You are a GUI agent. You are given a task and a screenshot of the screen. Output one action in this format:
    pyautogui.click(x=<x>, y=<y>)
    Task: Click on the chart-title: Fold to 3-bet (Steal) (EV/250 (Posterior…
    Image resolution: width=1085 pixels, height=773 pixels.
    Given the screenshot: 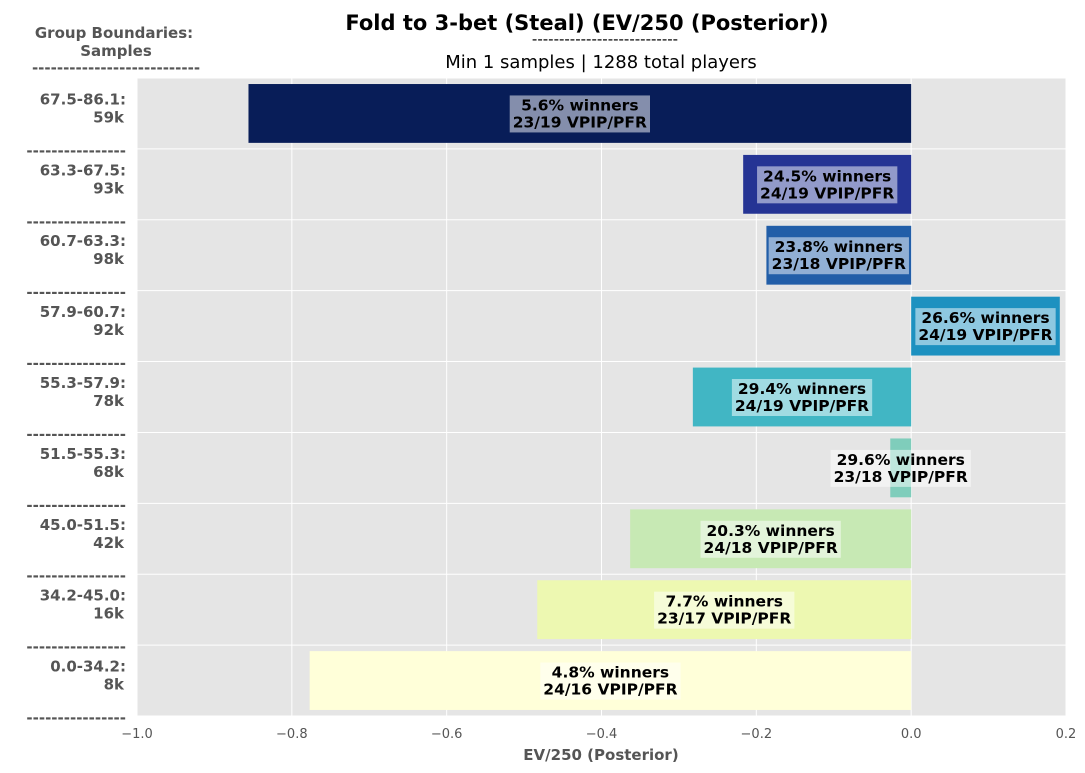 What is the action you would take?
    pyautogui.click(x=586, y=23)
    